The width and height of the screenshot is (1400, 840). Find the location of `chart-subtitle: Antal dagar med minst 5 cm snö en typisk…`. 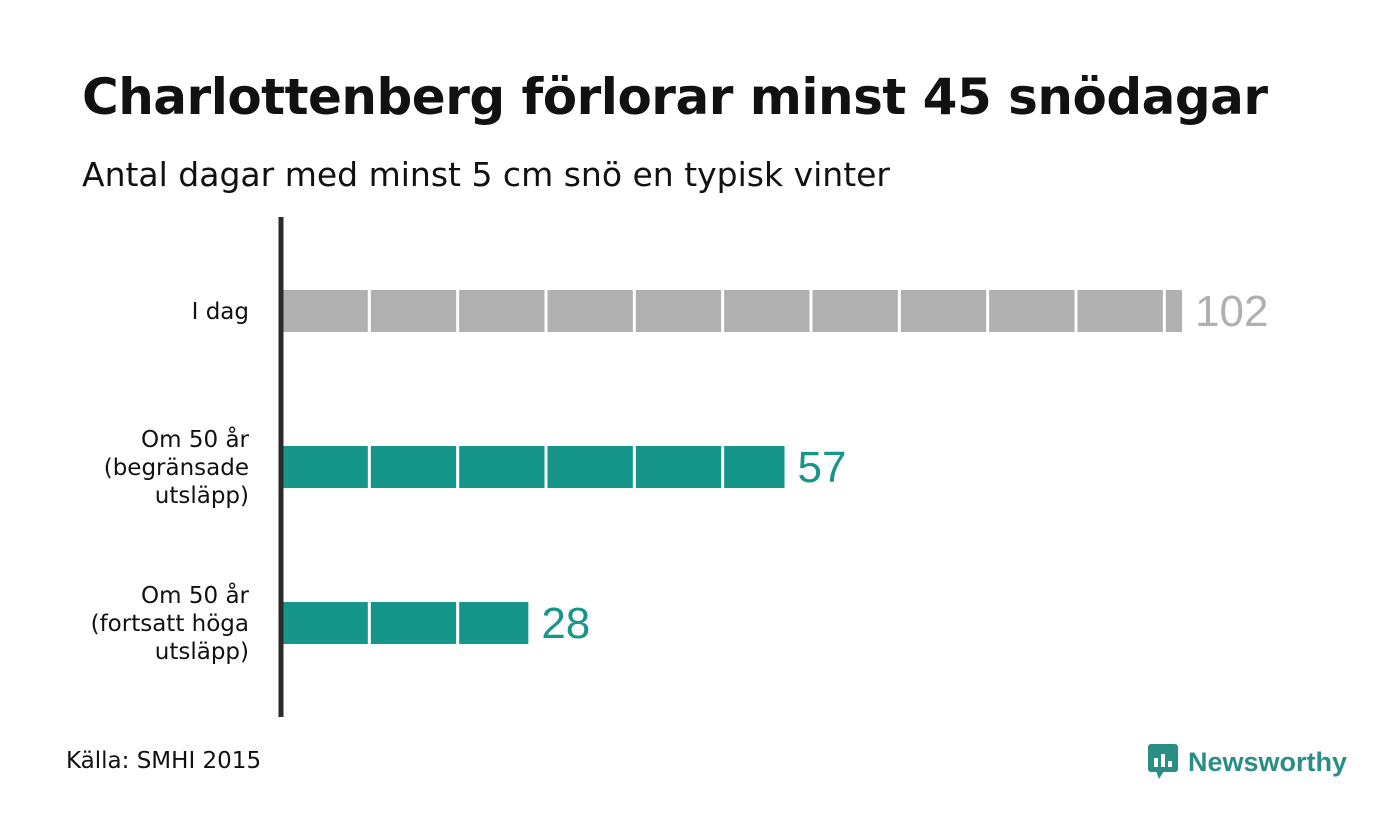

chart-subtitle: Antal dagar med minst 5 cm snö en typisk… is located at coordinates (486, 174).